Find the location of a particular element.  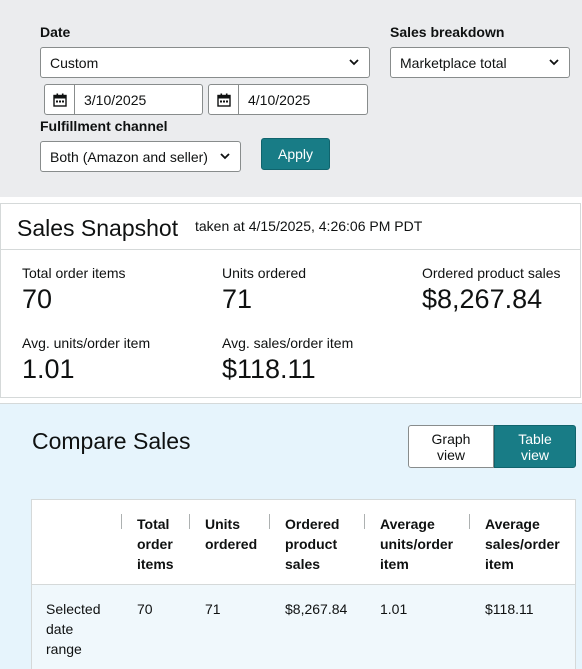

table-cell: $8,267.84 is located at coordinates (316, 609).